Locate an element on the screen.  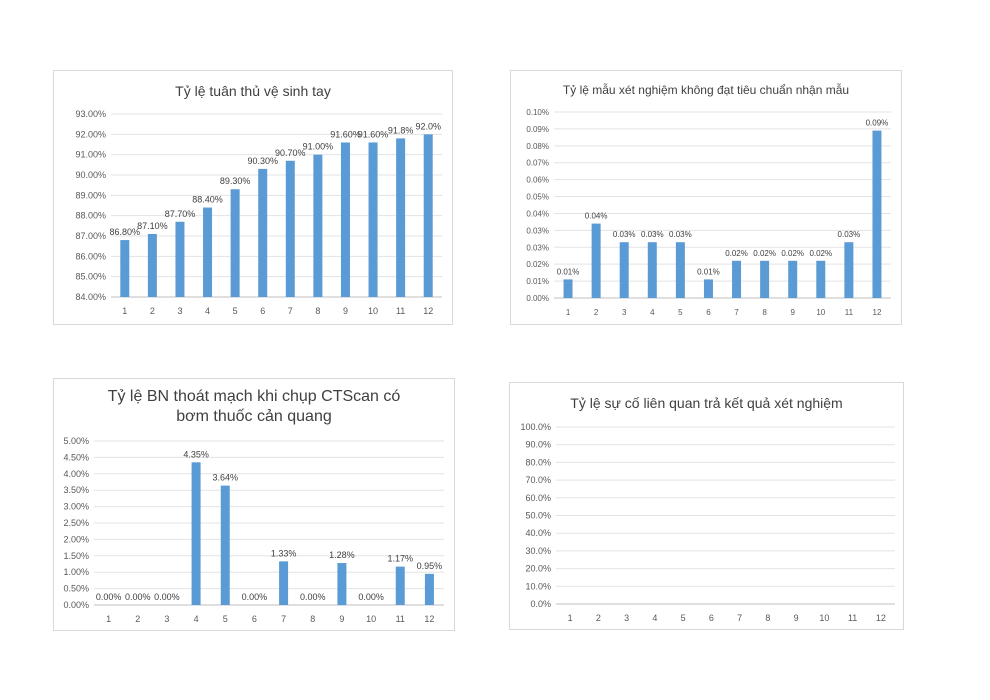
data-label: 1.17% is located at coordinates (400, 559).